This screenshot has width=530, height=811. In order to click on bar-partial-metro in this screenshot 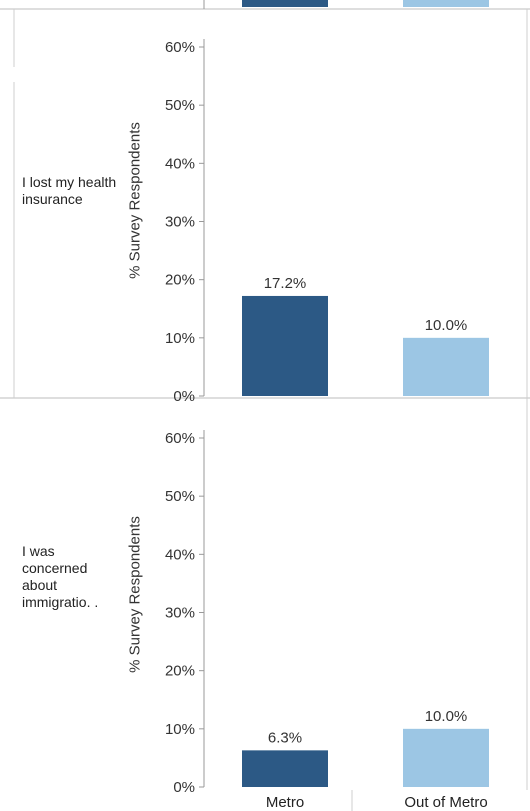, I will do `click(285, 3)`.